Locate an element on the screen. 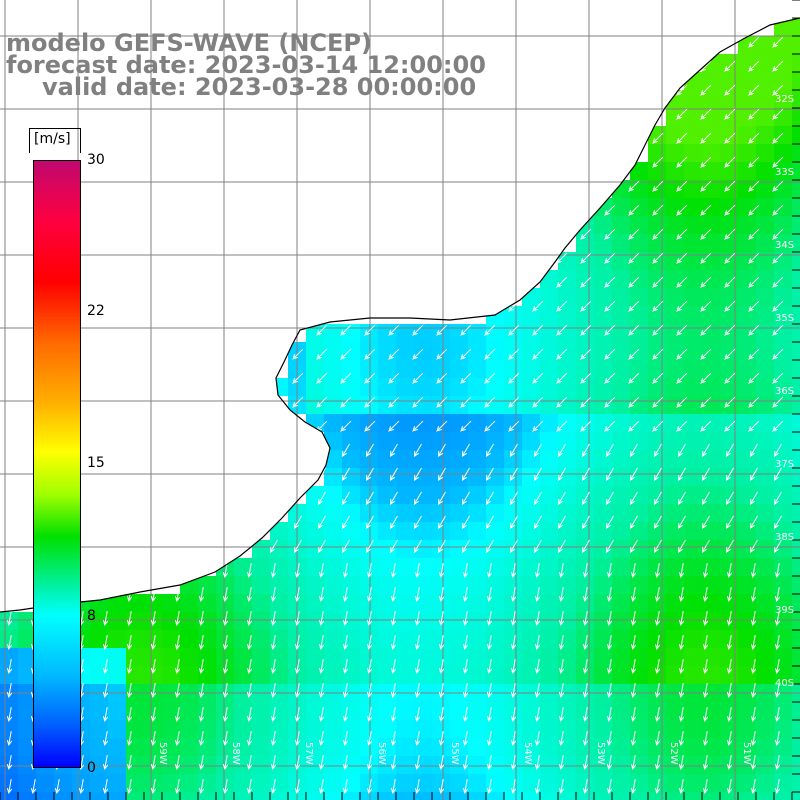  lat-label: 34S is located at coordinates (785, 245).